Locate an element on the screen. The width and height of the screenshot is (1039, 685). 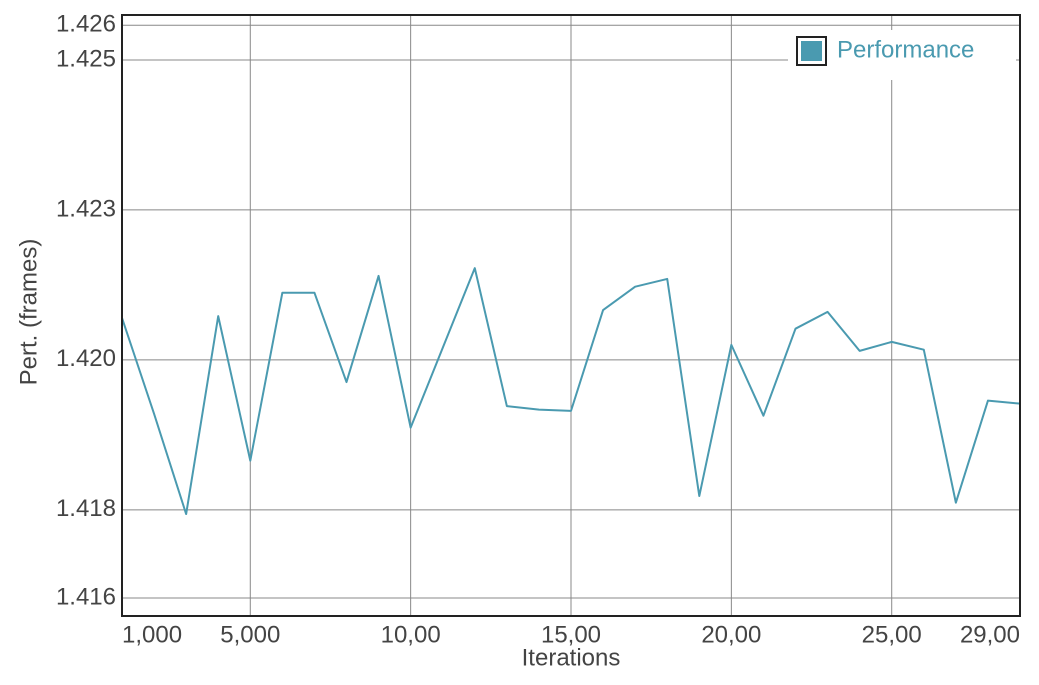
y-tick-label: 1.420 is located at coordinates (86, 358).